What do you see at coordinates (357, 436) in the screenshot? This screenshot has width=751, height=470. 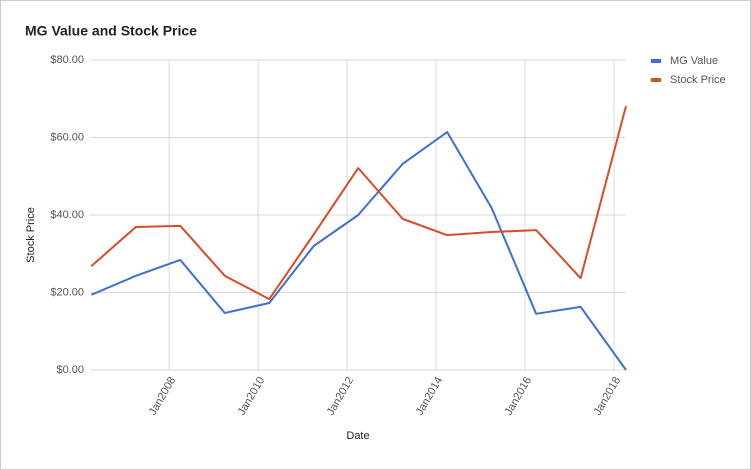 I see `x-axis-label: Date` at bounding box center [357, 436].